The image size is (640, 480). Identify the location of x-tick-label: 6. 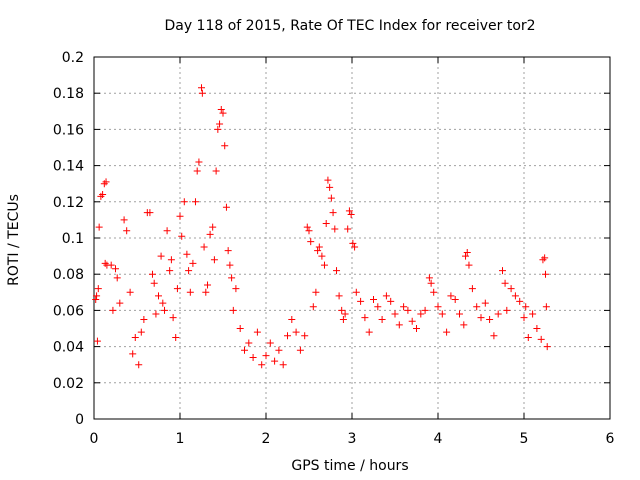
(610, 439).